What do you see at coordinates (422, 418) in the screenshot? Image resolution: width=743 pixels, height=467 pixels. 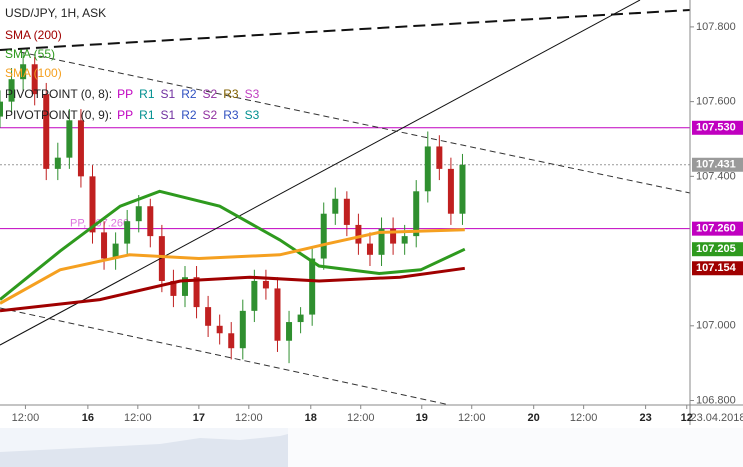 I see `x-tick-label: 19` at bounding box center [422, 418].